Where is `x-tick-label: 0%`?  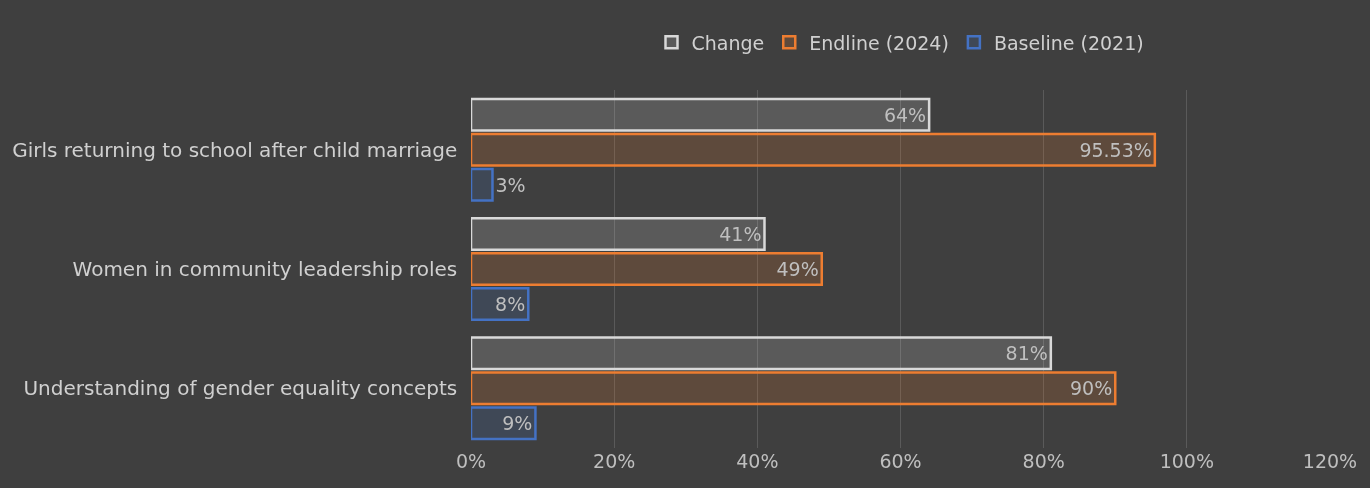 x-tick-label: 0% is located at coordinates (471, 461).